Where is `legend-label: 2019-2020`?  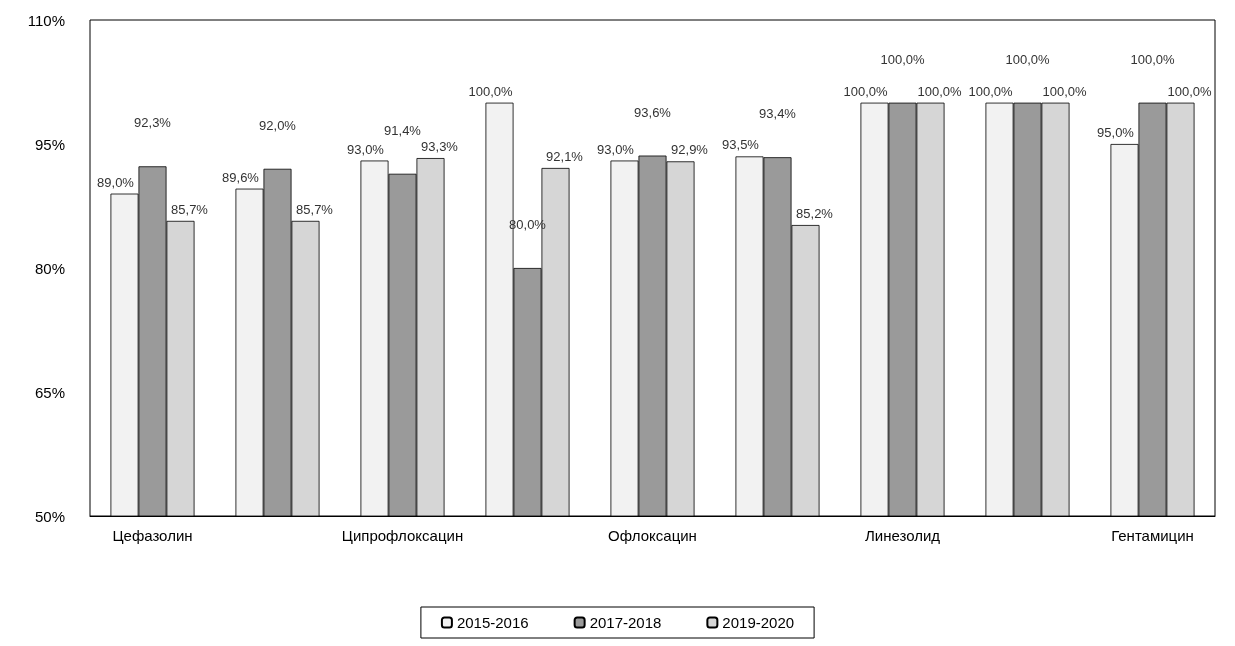
legend-label: 2019-2020 is located at coordinates (758, 622).